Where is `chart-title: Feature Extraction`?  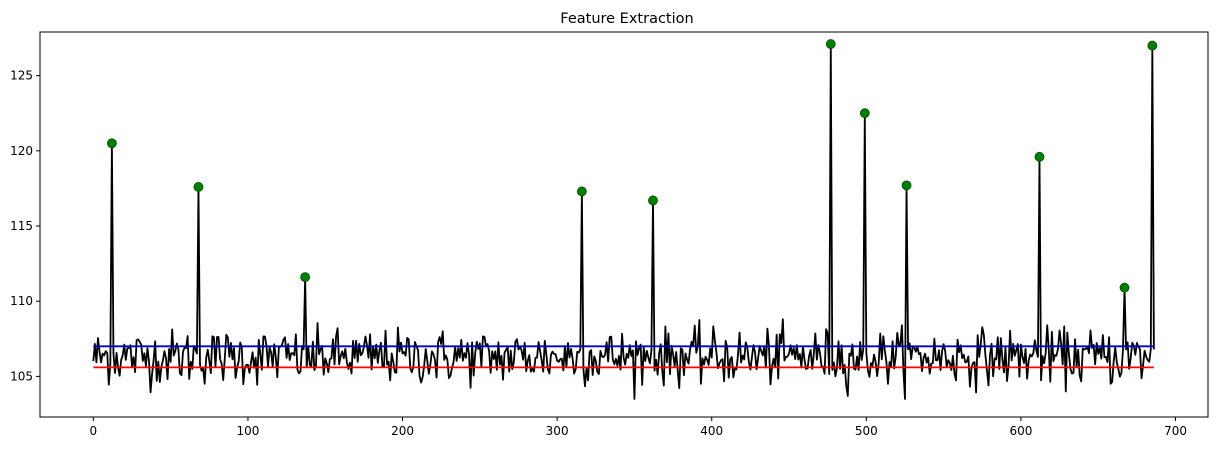
chart-title: Feature Extraction is located at coordinates (626, 19).